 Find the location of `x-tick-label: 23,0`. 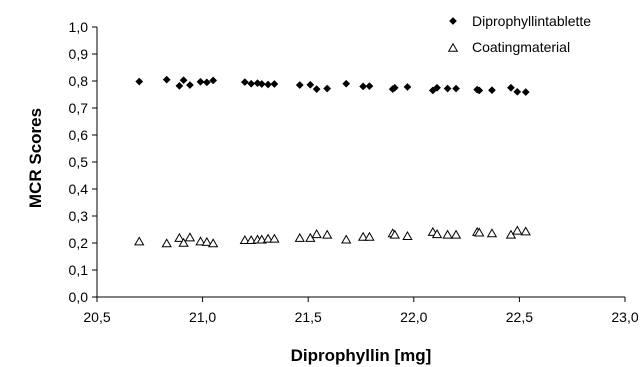

x-tick-label: 23,0 is located at coordinates (624, 317).